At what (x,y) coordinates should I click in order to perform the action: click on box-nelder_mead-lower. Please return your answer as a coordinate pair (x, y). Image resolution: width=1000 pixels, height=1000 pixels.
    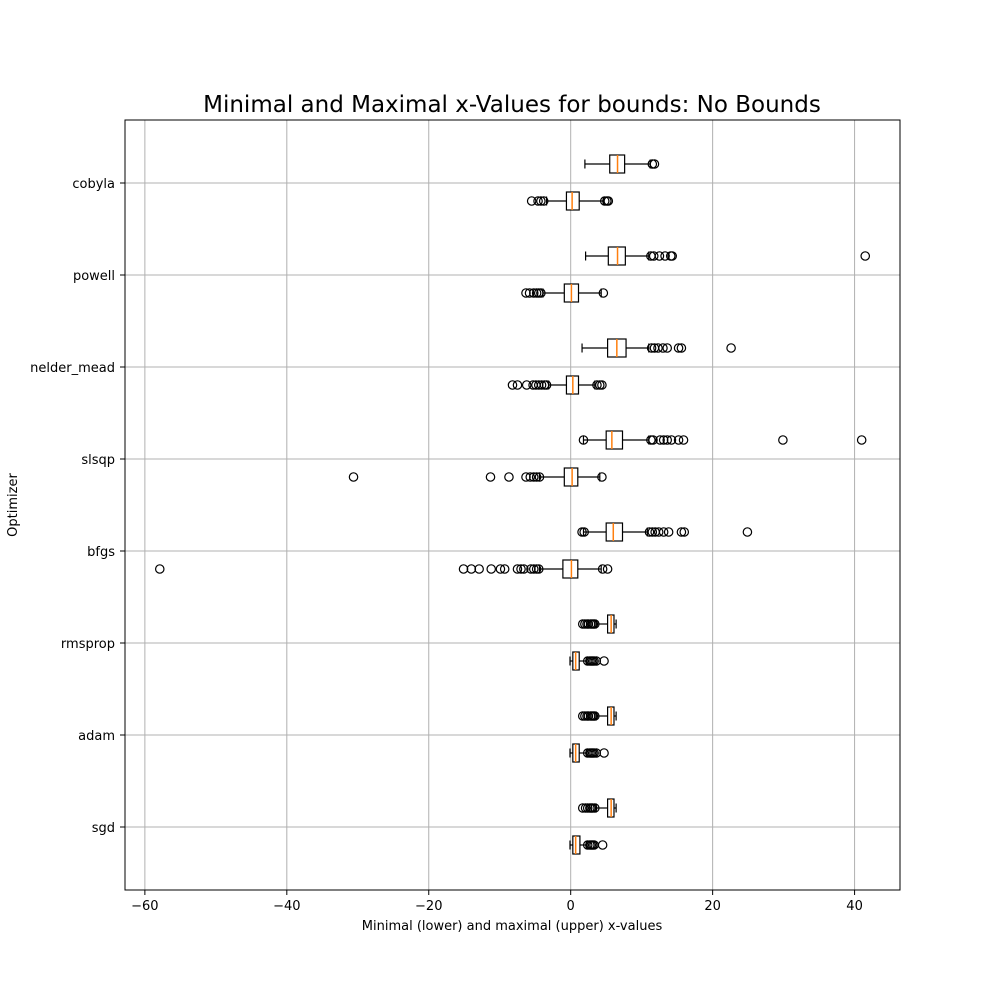
    Looking at the image, I should click on (557, 385).